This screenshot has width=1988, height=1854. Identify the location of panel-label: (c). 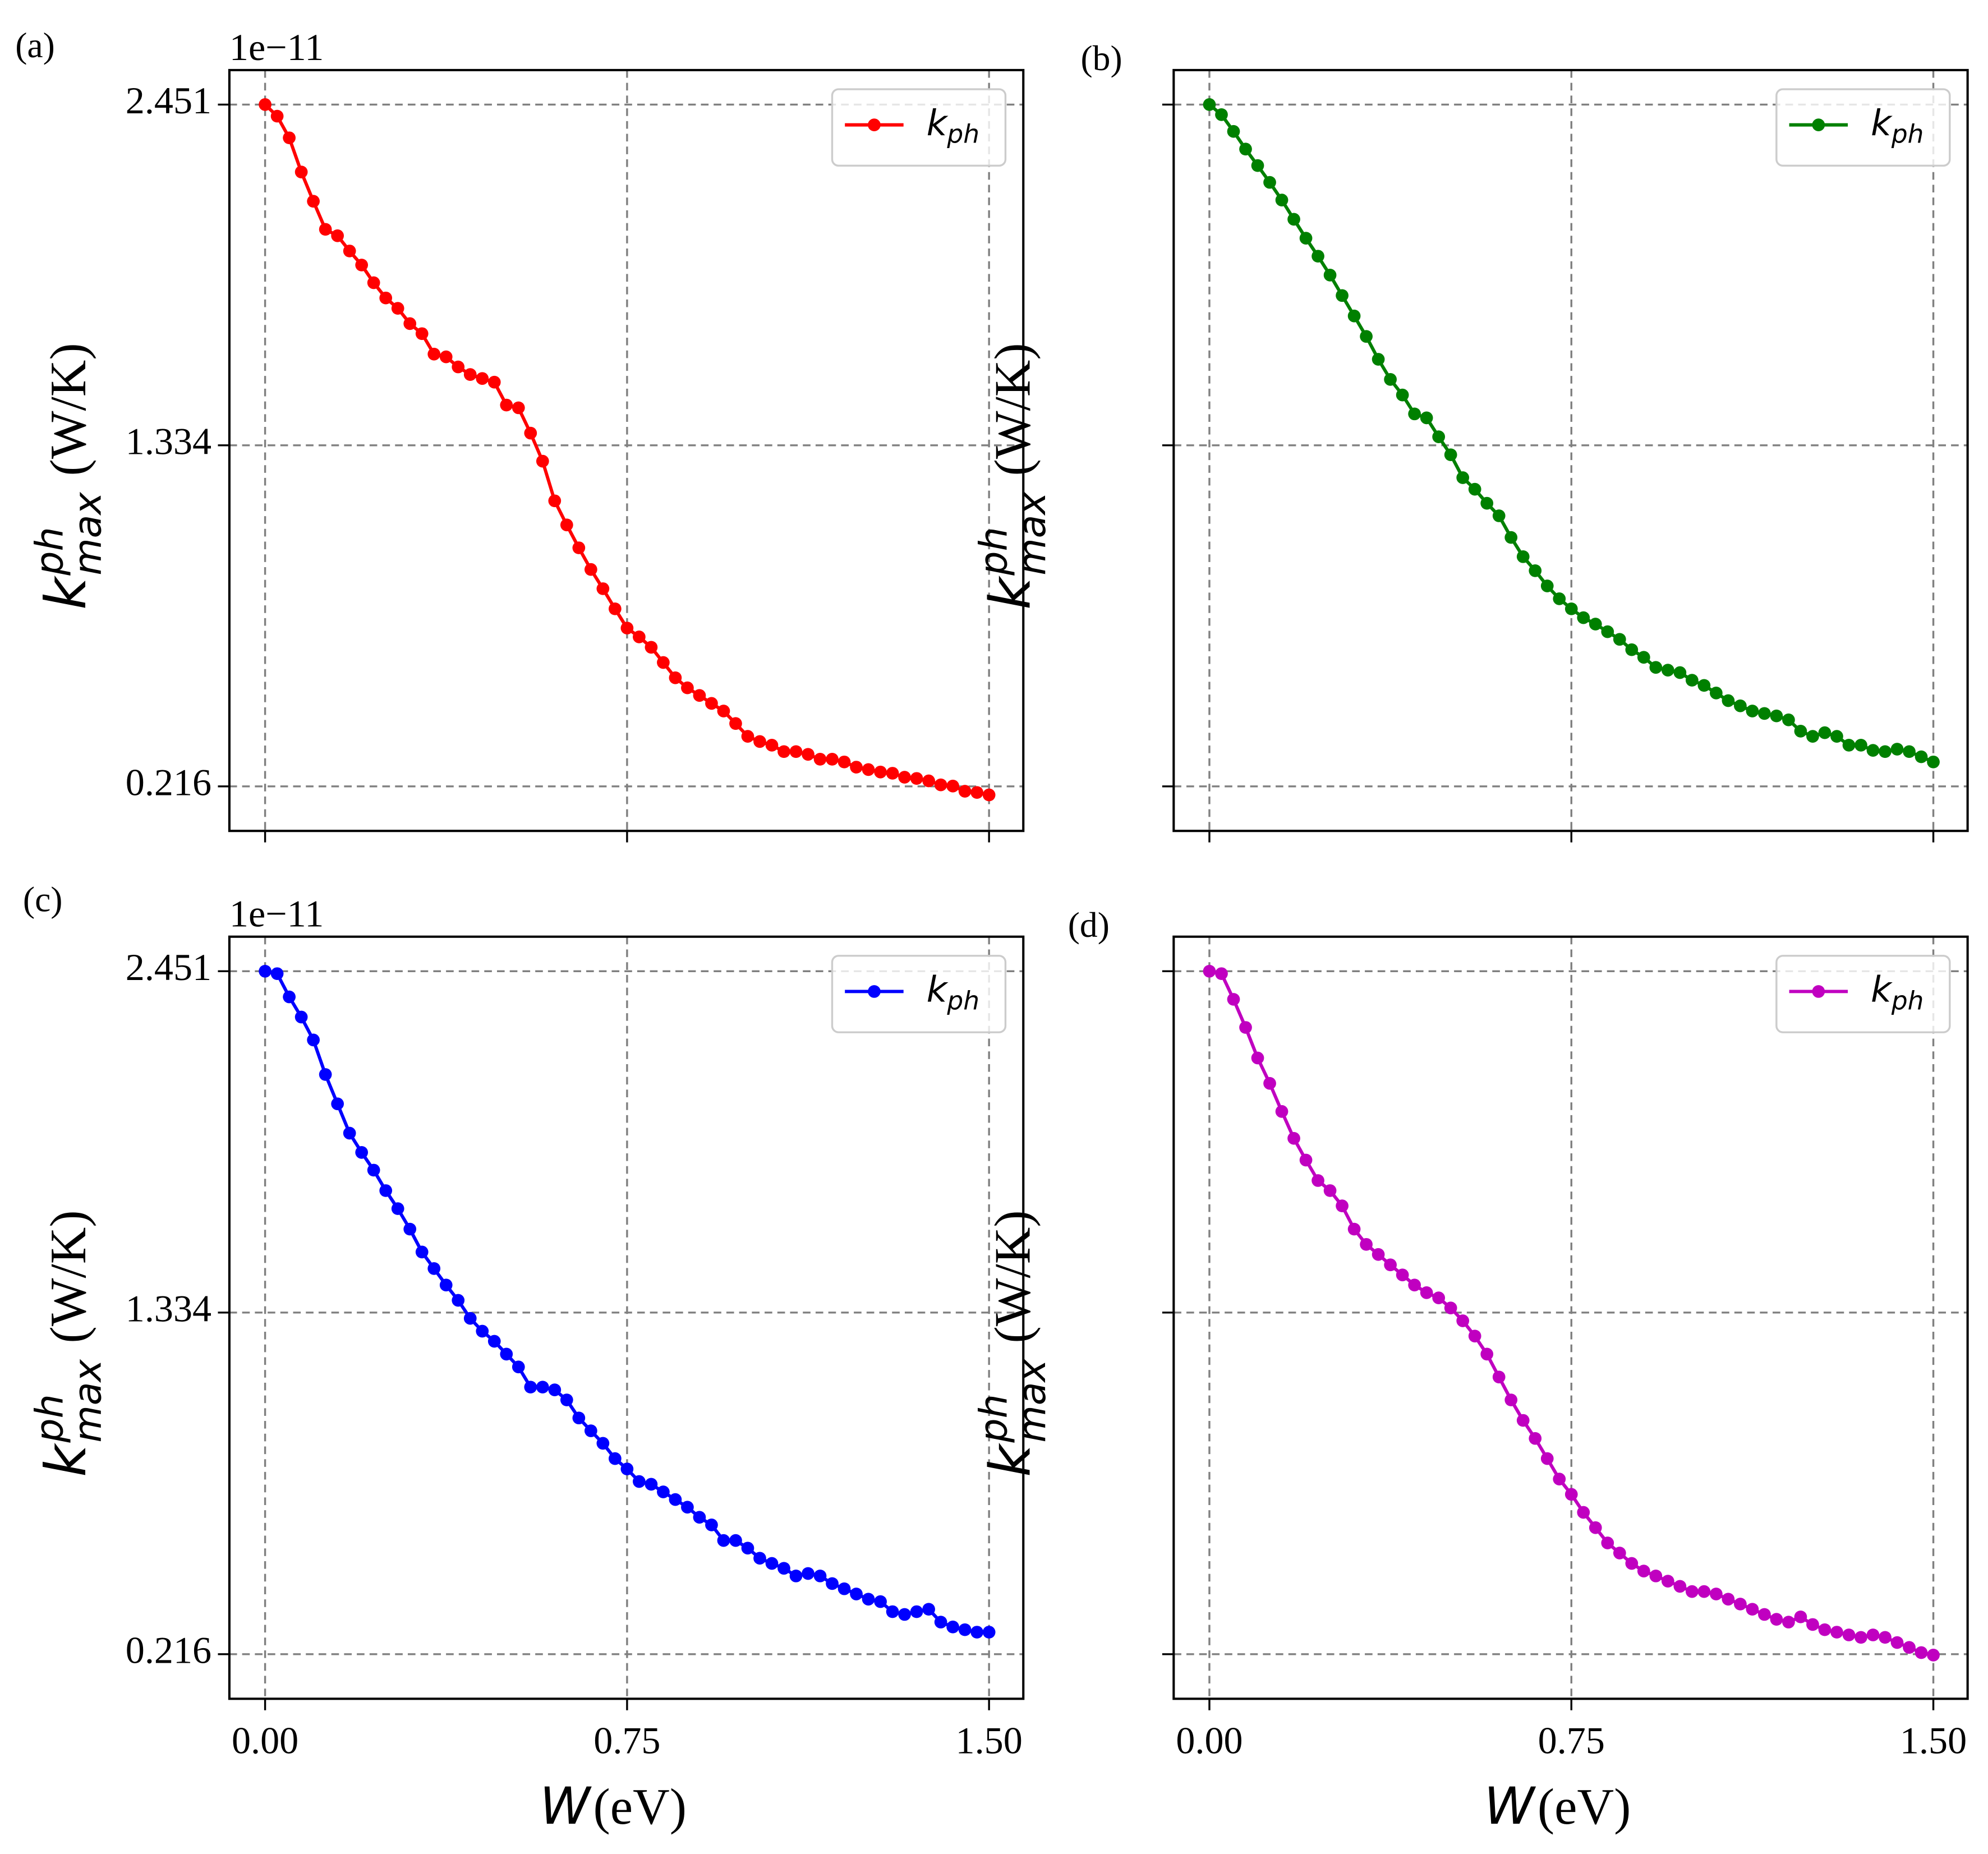
(43, 899).